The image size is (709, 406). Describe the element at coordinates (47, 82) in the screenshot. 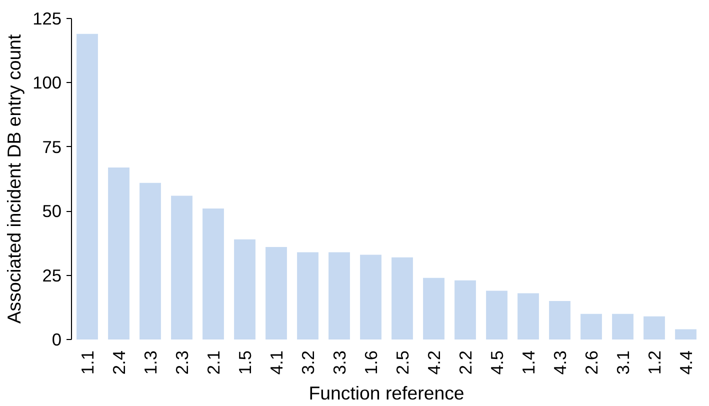

I see `y-tick-label: 100` at that location.